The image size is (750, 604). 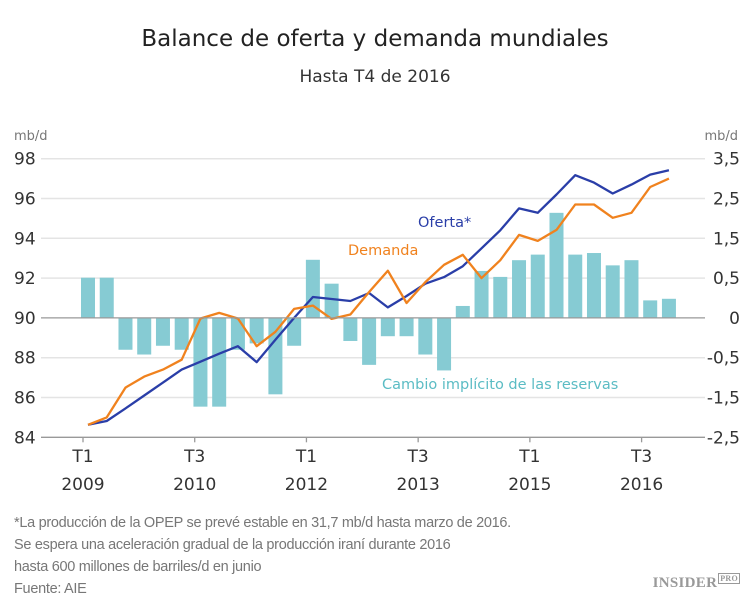 What do you see at coordinates (25, 319) in the screenshot?
I see `left-tick-label: 90` at bounding box center [25, 319].